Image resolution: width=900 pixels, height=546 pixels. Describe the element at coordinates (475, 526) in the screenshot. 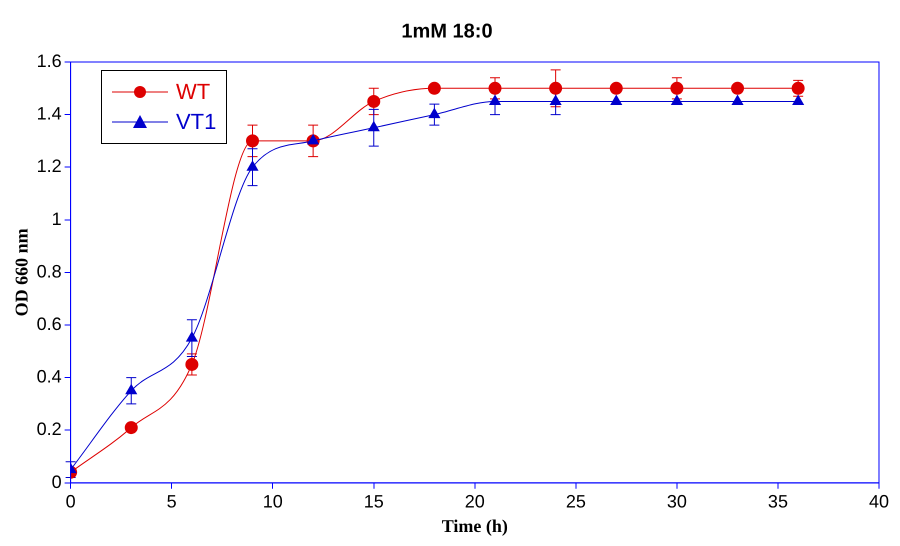

I see `x-axis-title: Time (h)` at that location.